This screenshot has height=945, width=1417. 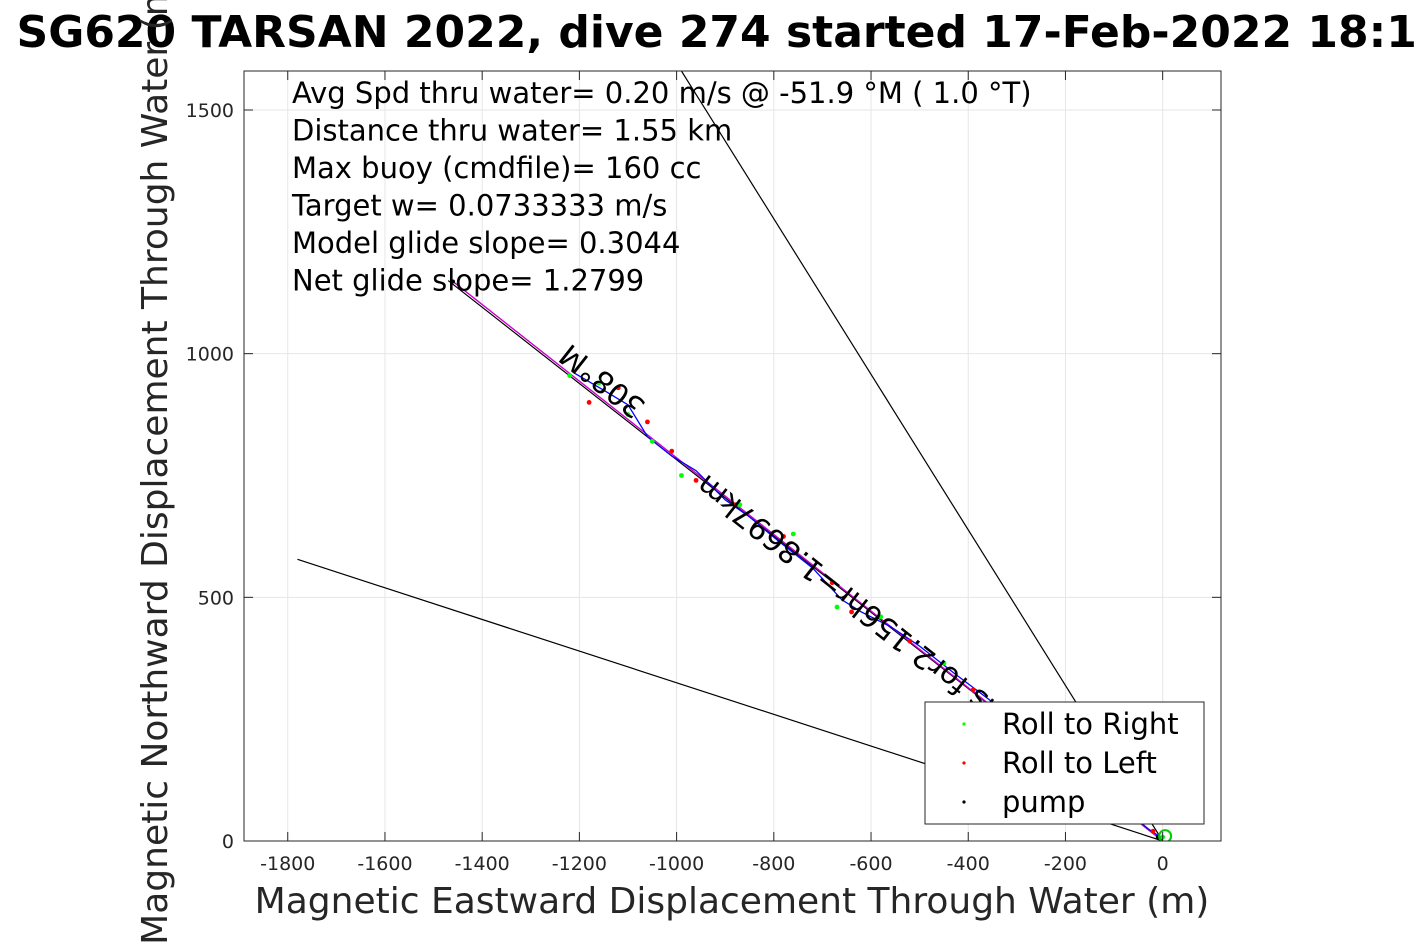 What do you see at coordinates (1043, 802) in the screenshot?
I see `legend-label-pump: pump` at bounding box center [1043, 802].